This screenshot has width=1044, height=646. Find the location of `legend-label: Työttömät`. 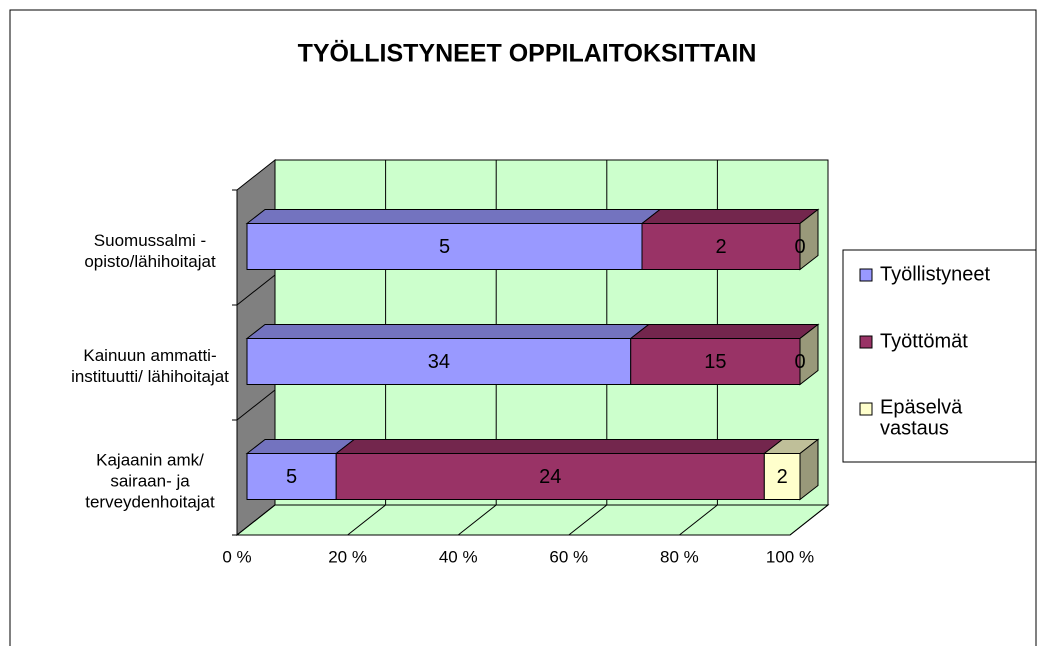

legend-label: Työttömät is located at coordinates (924, 341).